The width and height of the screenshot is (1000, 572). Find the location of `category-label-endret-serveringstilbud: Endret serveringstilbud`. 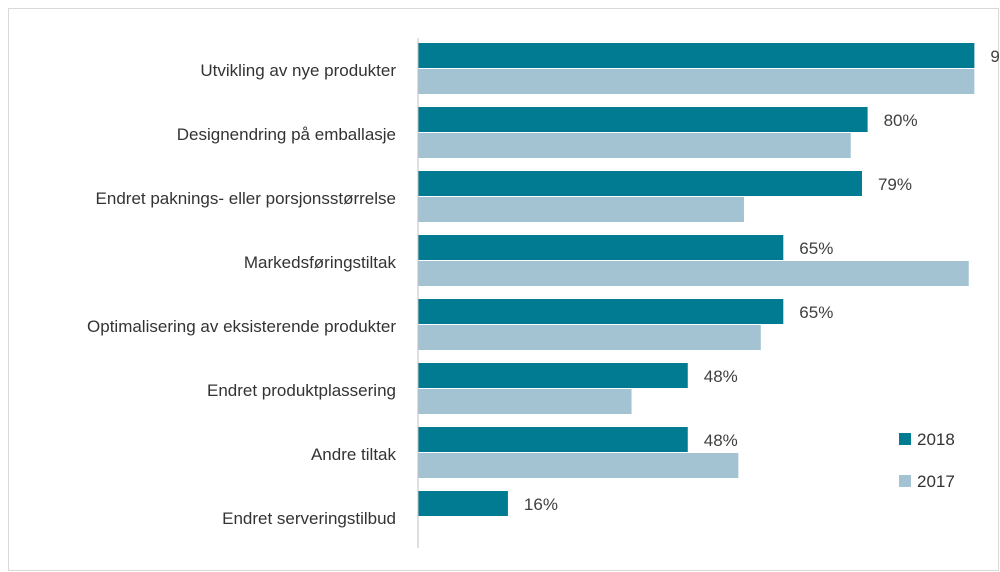

category-label-endret-serveringstilbud: Endret serveringstilbud is located at coordinates (309, 518).